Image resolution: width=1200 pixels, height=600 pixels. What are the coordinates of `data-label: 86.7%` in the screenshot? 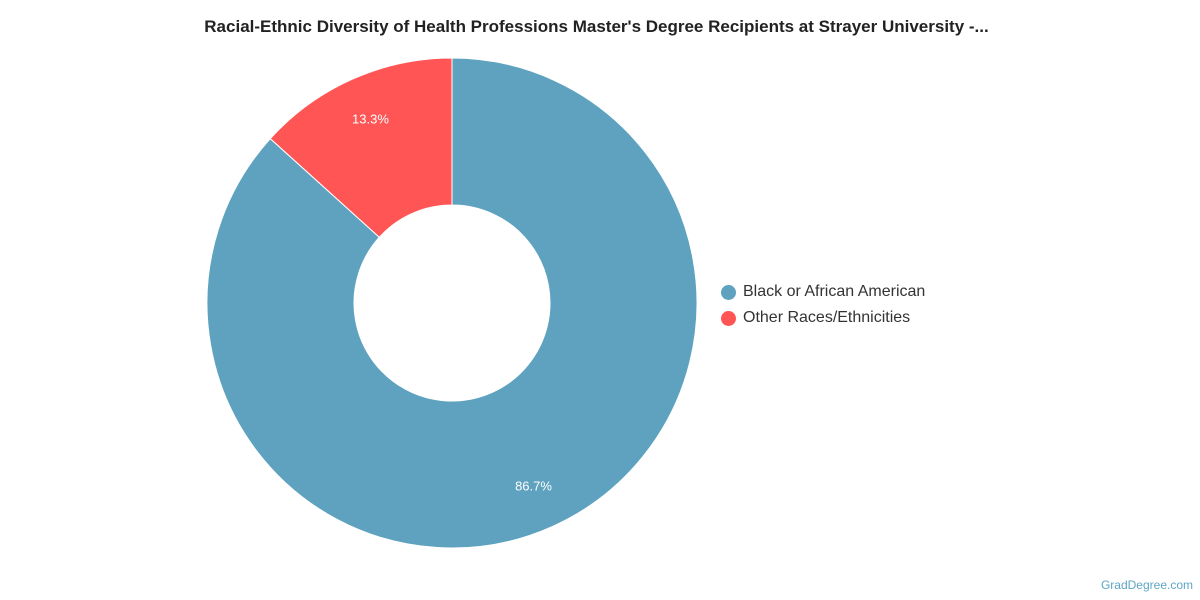 It's located at (533, 486).